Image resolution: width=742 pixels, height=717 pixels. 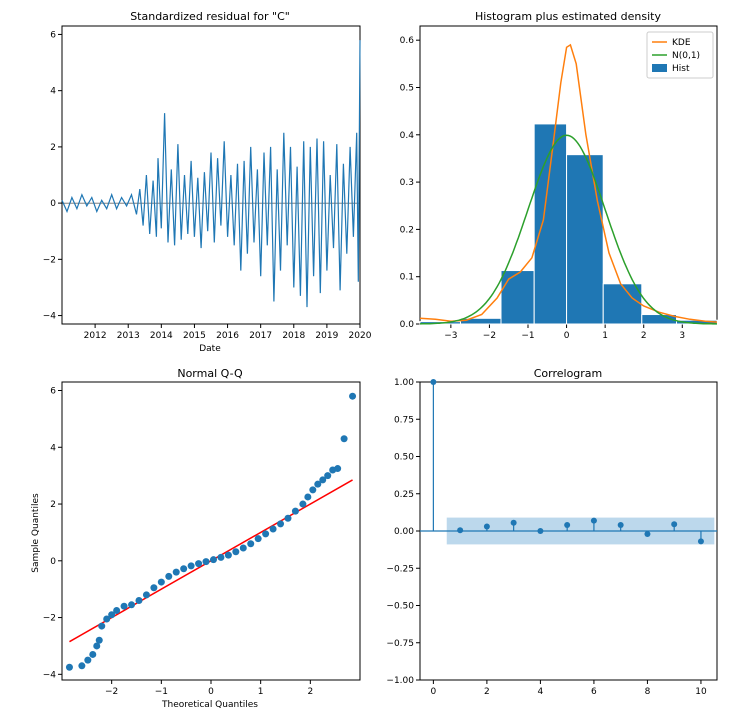 What do you see at coordinates (53, 204) in the screenshot?
I see `residual-ytick-label: 0` at bounding box center [53, 204].